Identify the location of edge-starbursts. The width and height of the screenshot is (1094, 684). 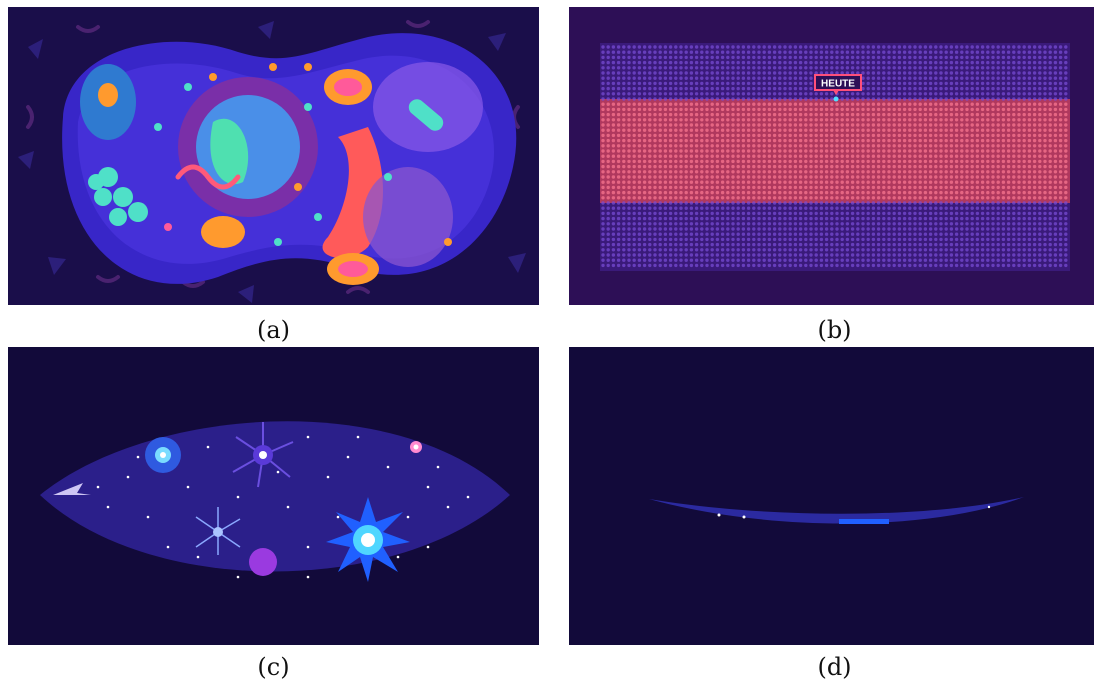
(237, 468).